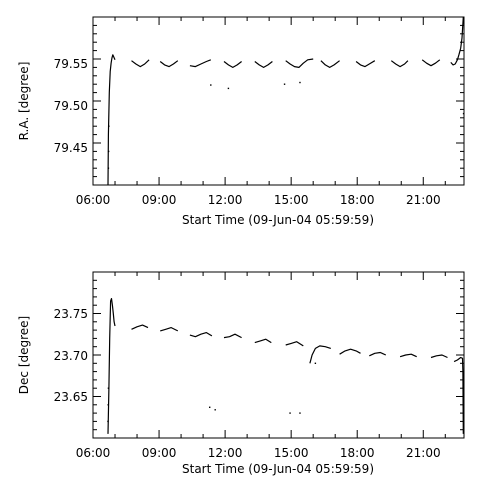 The height and width of the screenshot is (500, 500). I want to click on ra-y-tick-label: 79.50, so click(71, 106).